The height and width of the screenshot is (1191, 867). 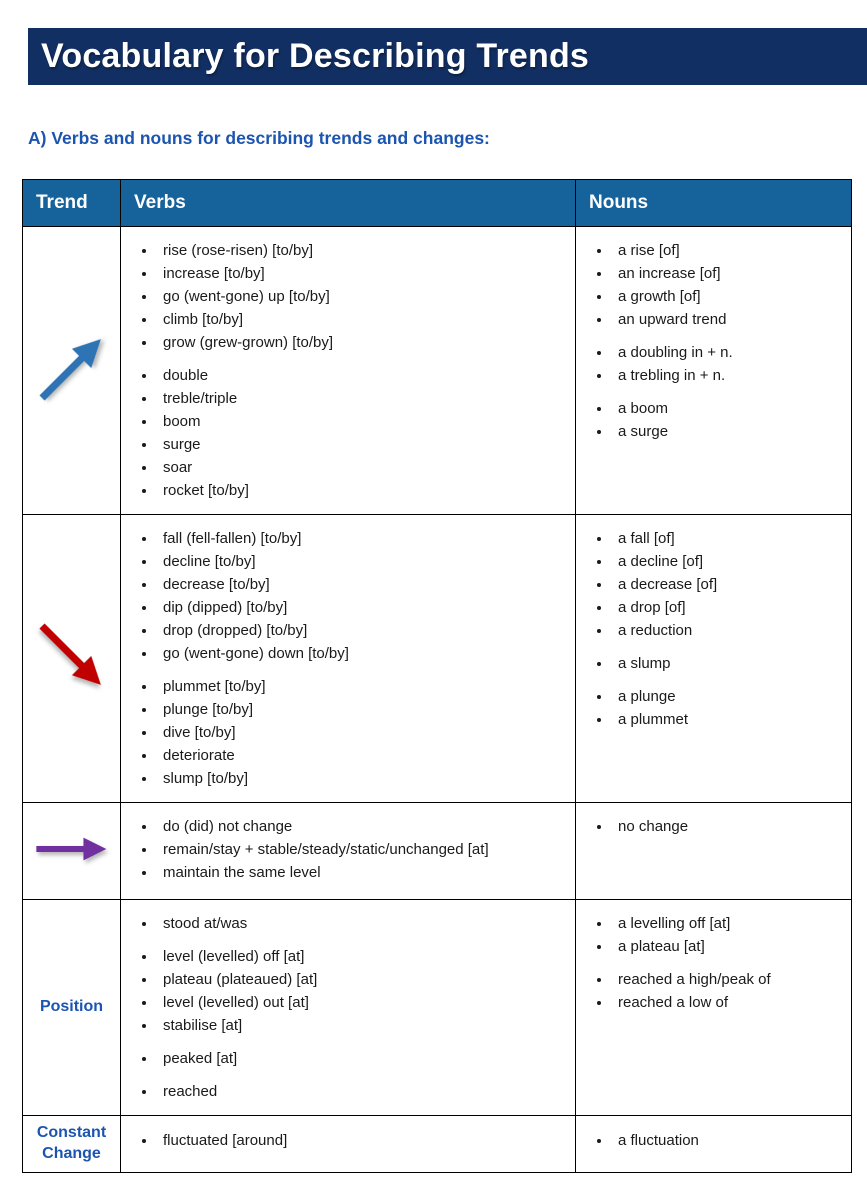 I want to click on list-item: a fluctuation, so click(x=727, y=1140).